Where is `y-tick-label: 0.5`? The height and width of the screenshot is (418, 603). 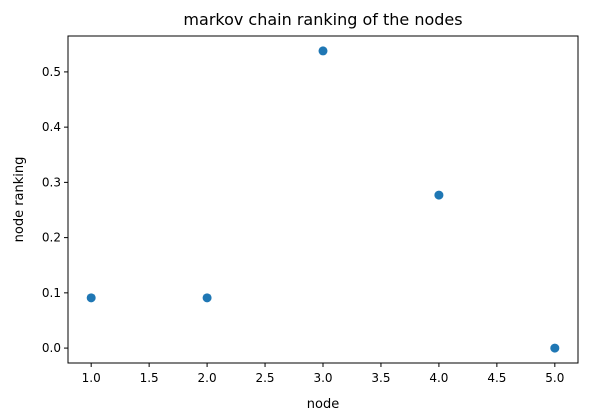
y-tick-label: 0.5 is located at coordinates (51, 72).